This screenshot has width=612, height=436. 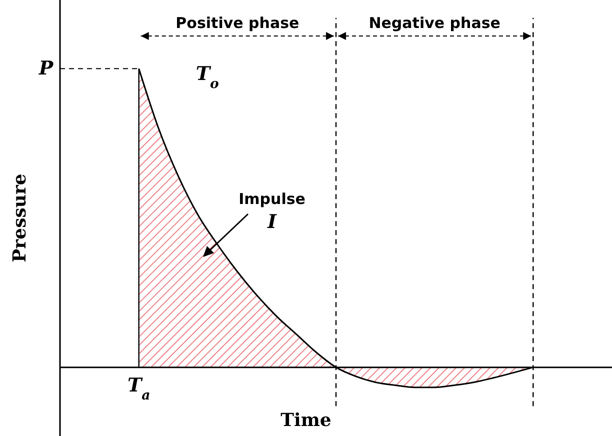 What do you see at coordinates (138, 388) in the screenshot?
I see `annotation: T$_{a}$` at bounding box center [138, 388].